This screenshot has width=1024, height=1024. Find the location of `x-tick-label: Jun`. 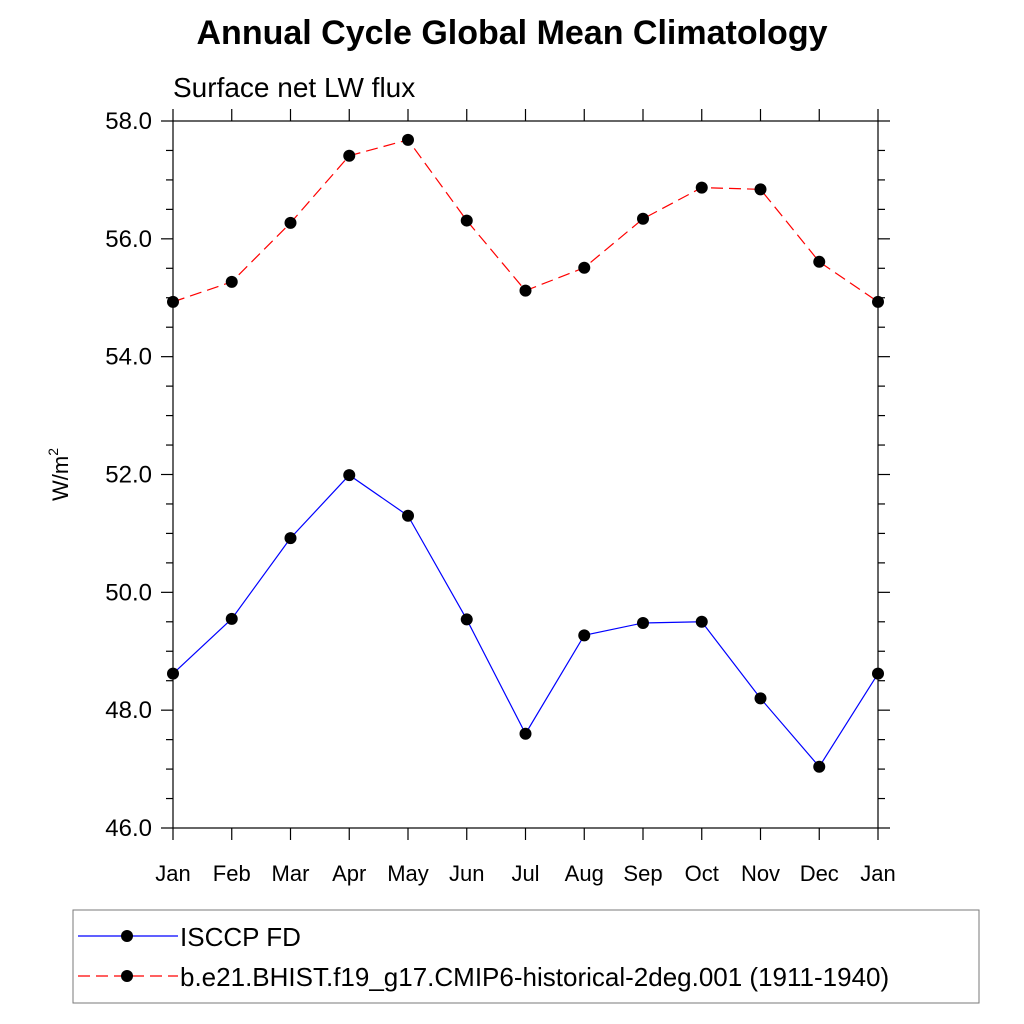

x-tick-label: Jun is located at coordinates (466, 873).